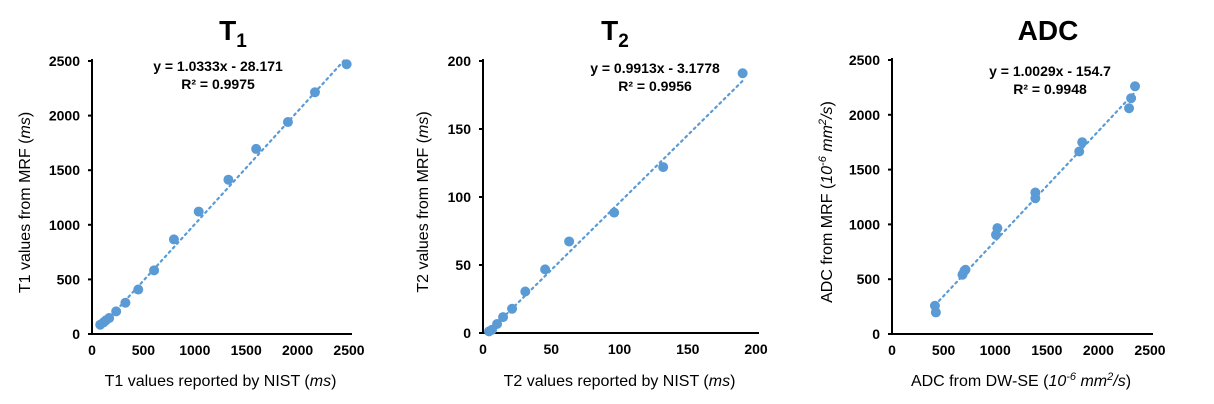  I want to click on y-axis-label: T2 values from MRF (ms), so click(423, 201).